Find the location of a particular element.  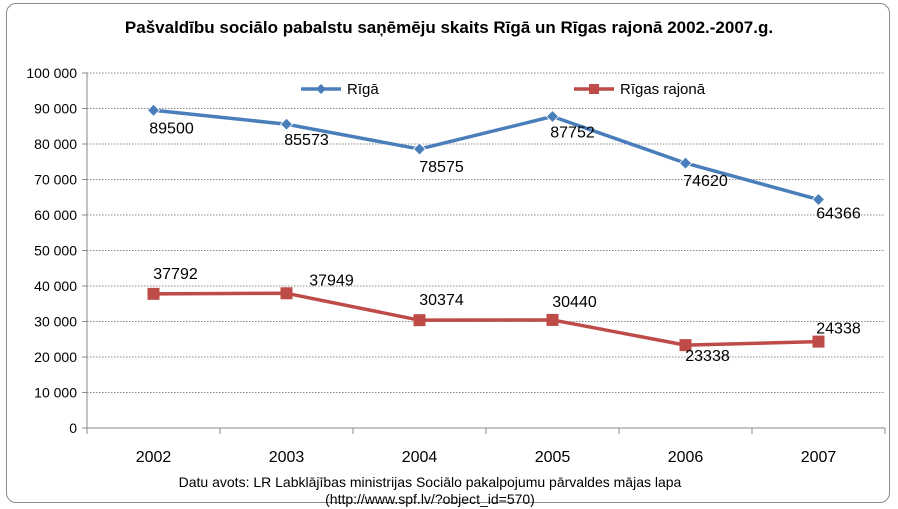

x-tick-label: 2005 is located at coordinates (553, 457).